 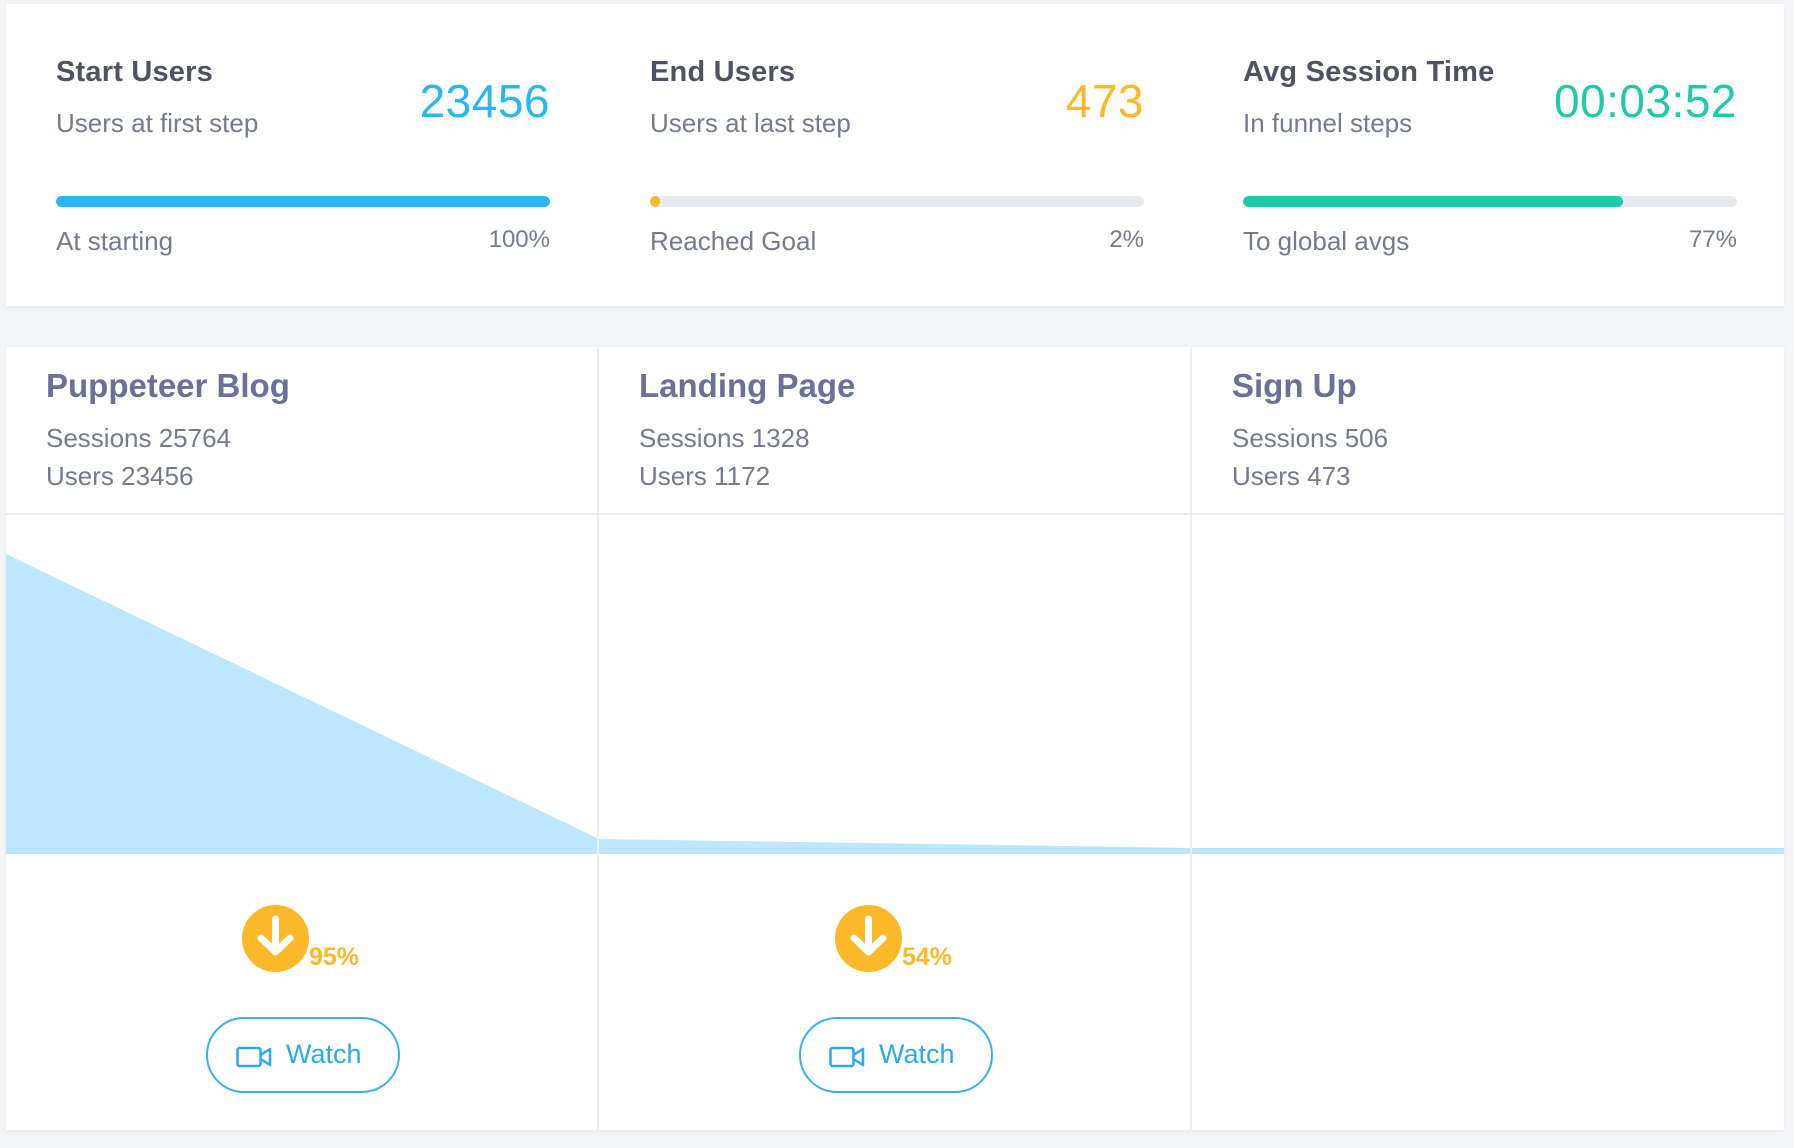 What do you see at coordinates (168, 385) in the screenshot?
I see `step-title: Puppeteer Blog` at bounding box center [168, 385].